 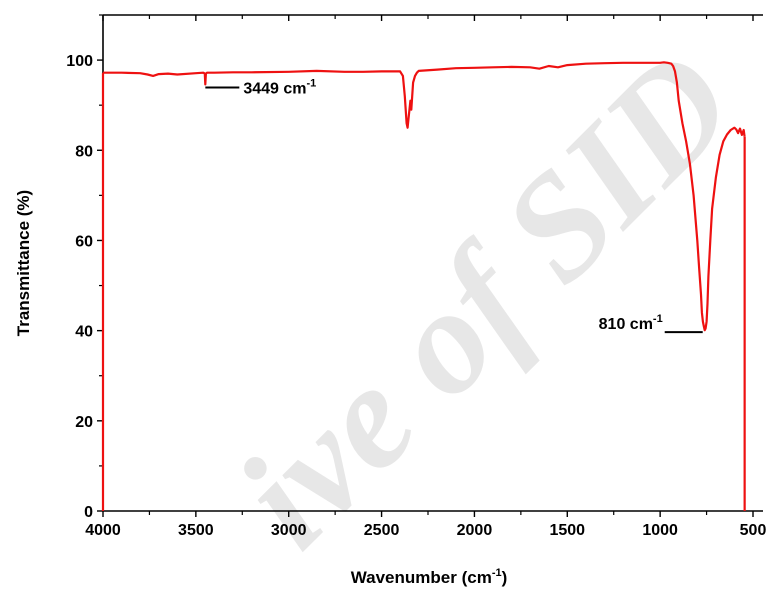 I want to click on y-tick-label: 20, so click(x=84, y=422).